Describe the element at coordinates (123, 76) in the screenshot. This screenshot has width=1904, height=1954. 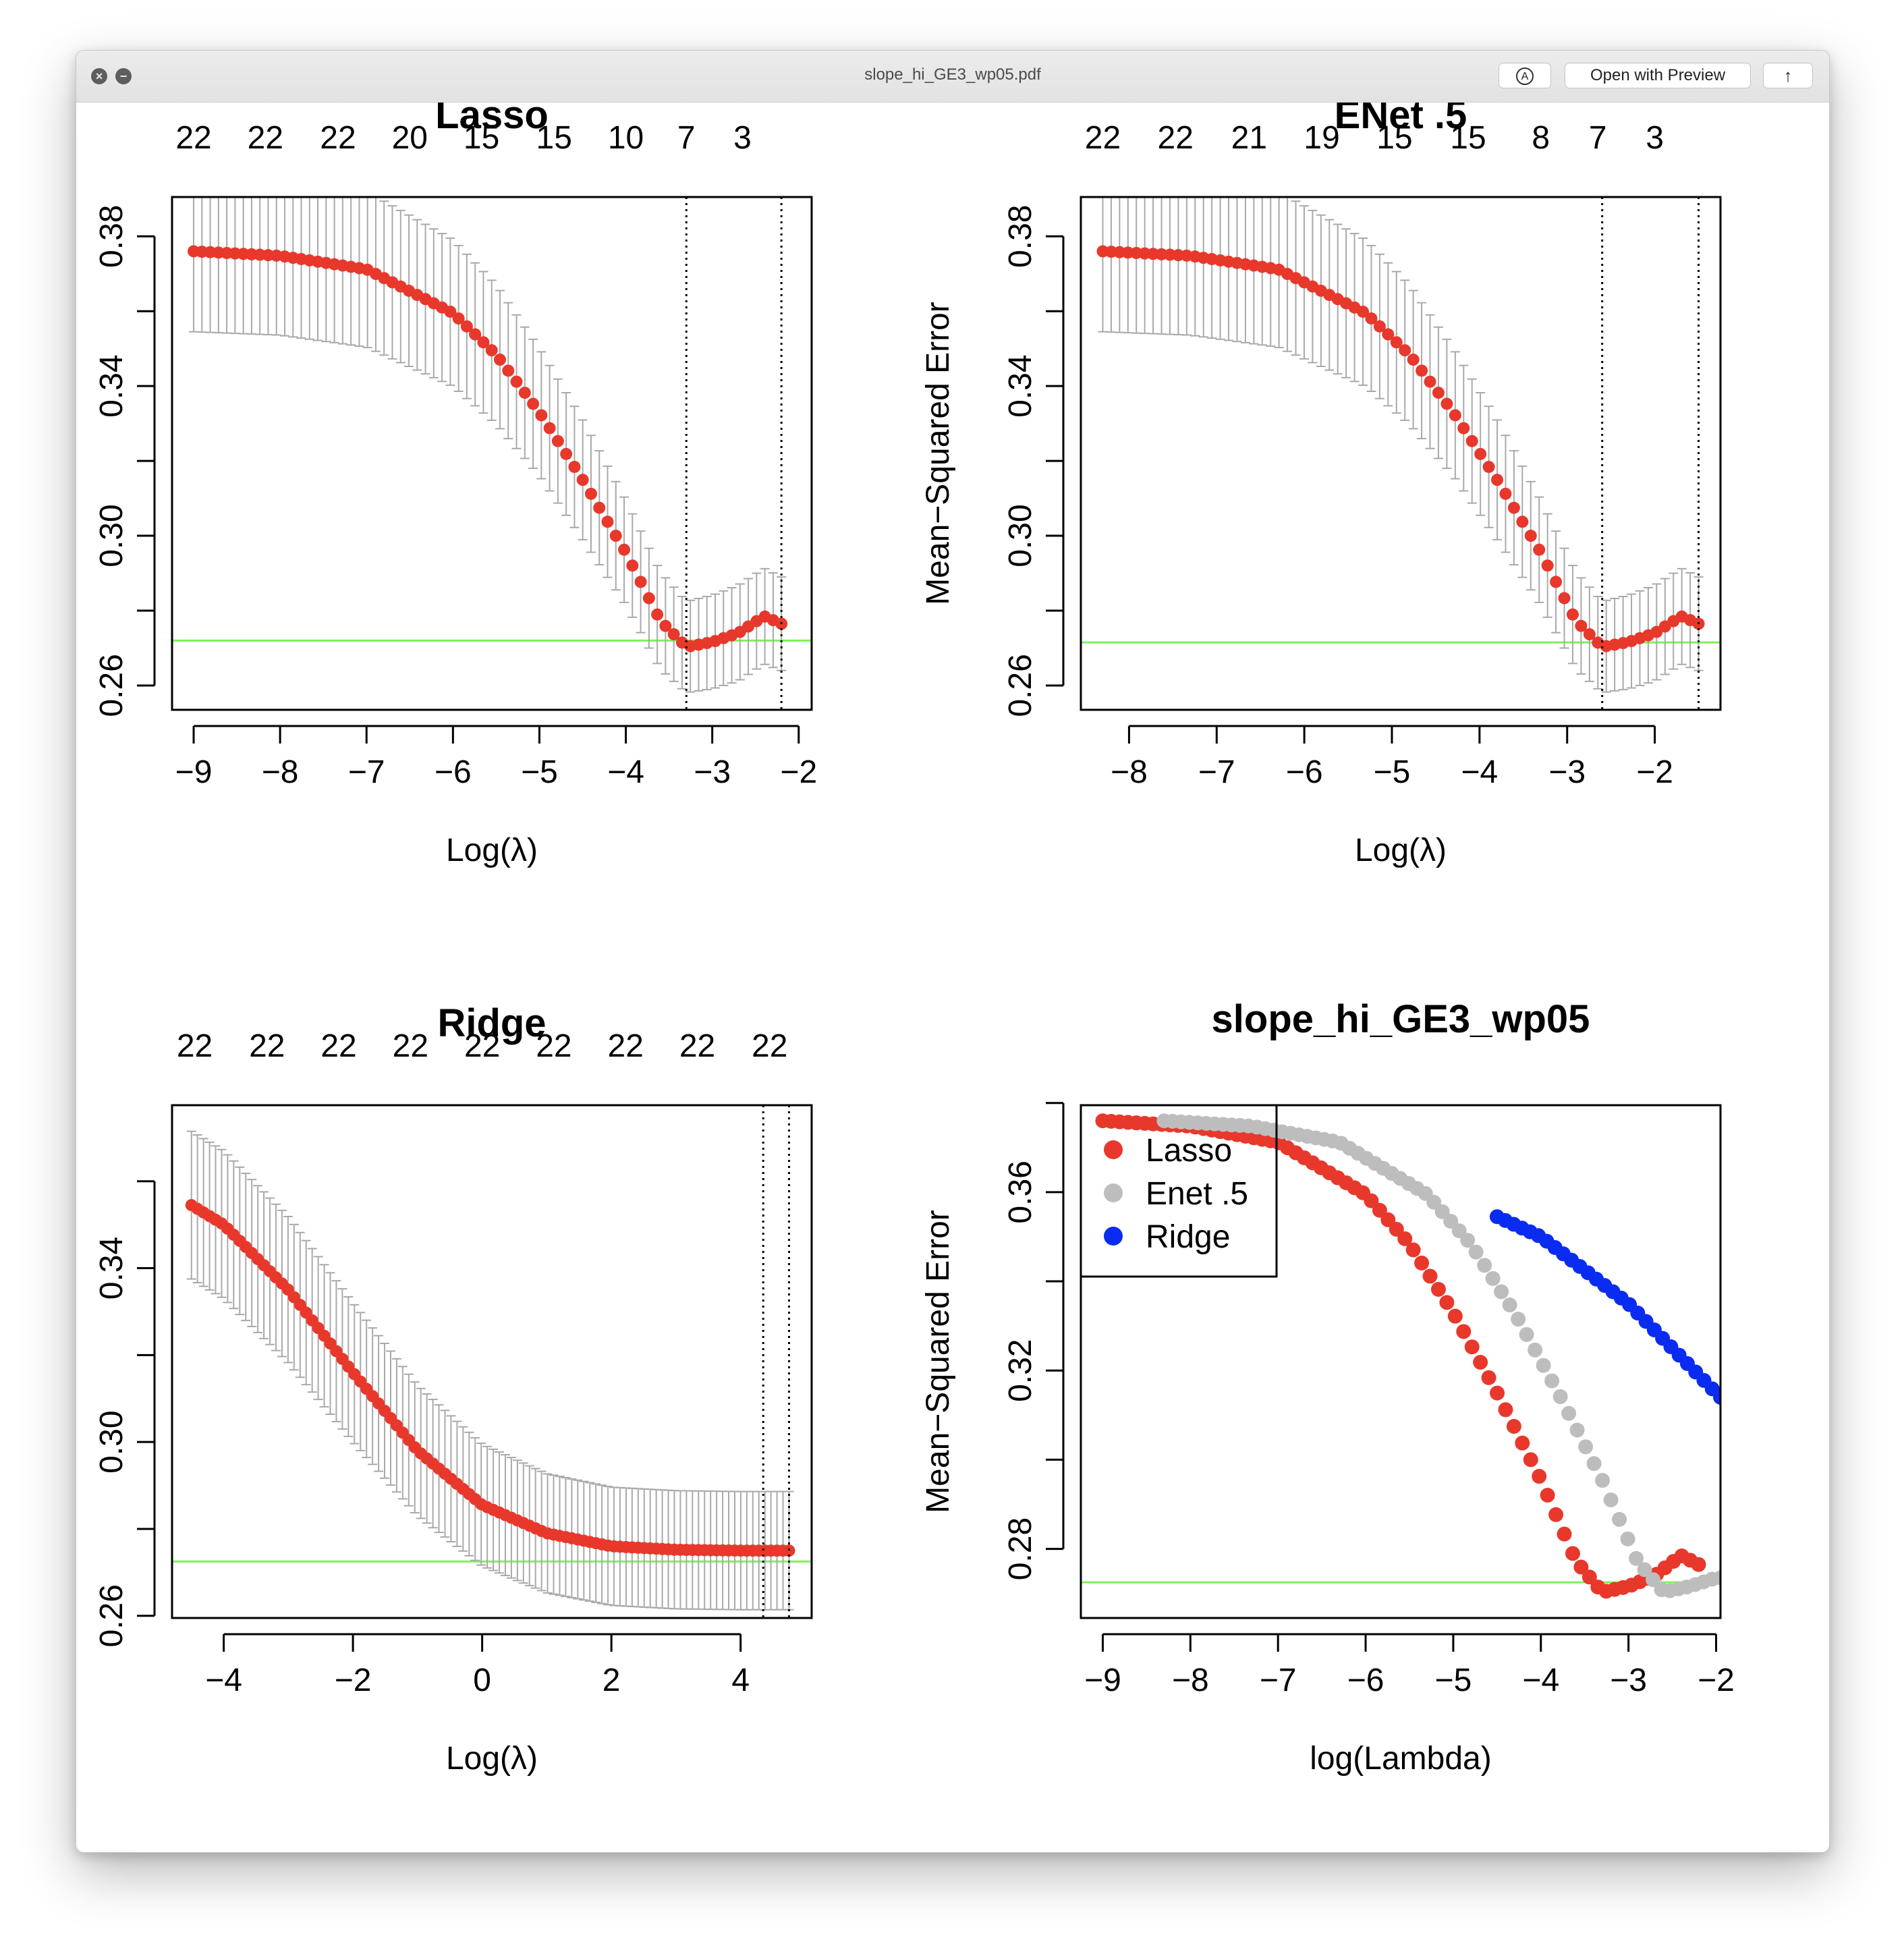
I see `minimize-icon: −` at that location.